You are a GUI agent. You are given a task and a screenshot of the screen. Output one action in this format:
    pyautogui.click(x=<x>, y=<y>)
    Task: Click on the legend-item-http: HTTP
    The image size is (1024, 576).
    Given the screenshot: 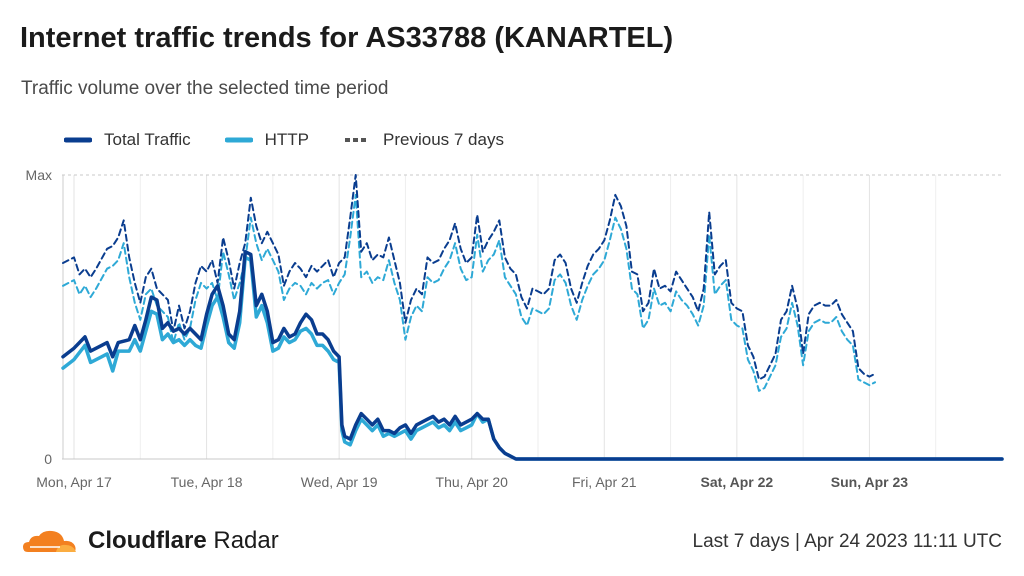 What is the action you would take?
    pyautogui.click(x=267, y=140)
    